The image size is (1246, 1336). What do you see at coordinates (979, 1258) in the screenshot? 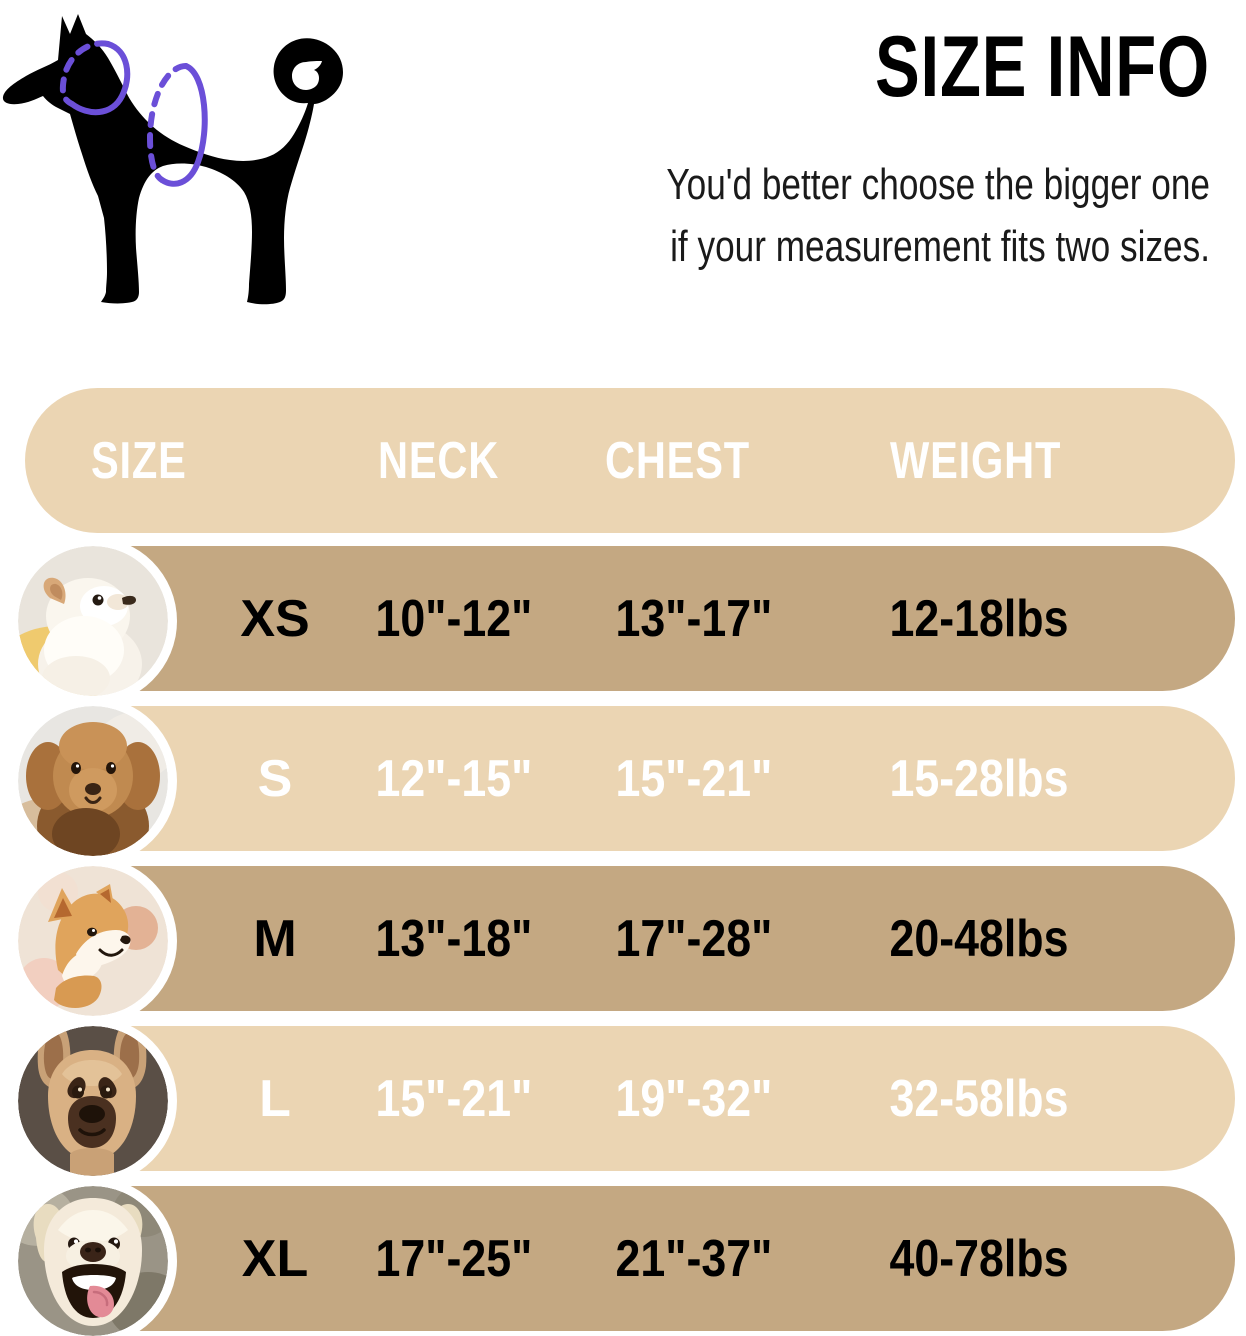
I see `cell-weight-xl: 40-78lbs` at bounding box center [979, 1258].